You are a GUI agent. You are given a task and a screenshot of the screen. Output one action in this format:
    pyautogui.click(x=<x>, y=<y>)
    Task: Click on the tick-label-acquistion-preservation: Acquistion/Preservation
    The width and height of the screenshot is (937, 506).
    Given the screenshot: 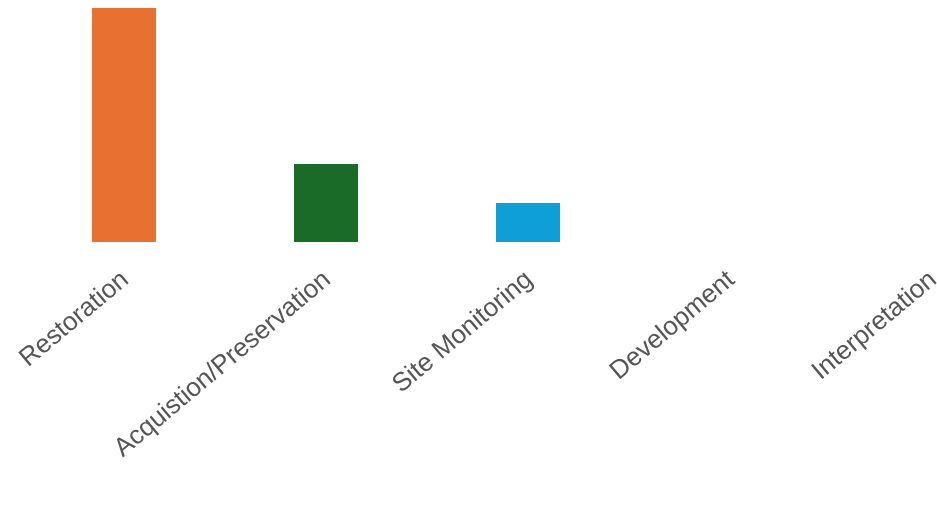 What is the action you would take?
    pyautogui.click(x=221, y=363)
    